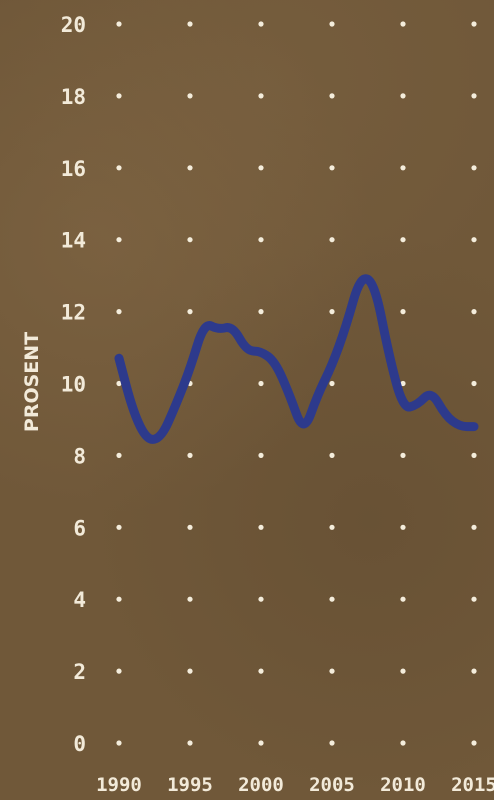 The width and height of the screenshot is (494, 800). What do you see at coordinates (79, 528) in the screenshot?
I see `y-tick-label: 6` at bounding box center [79, 528].